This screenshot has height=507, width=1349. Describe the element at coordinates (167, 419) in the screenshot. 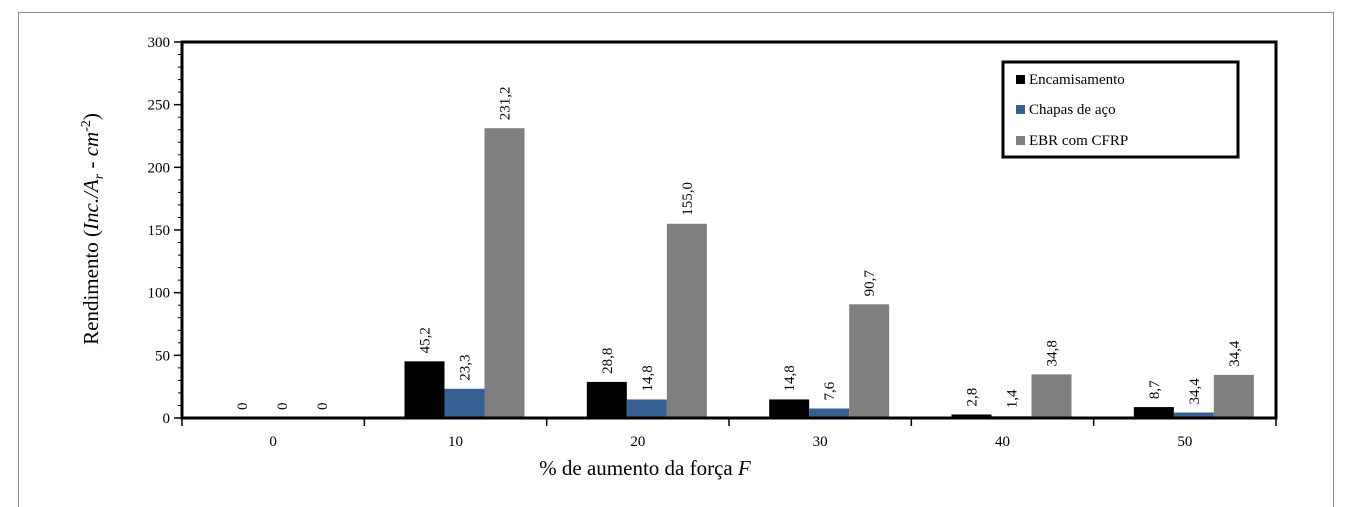

I see `y-tick-label: 0` at that location.